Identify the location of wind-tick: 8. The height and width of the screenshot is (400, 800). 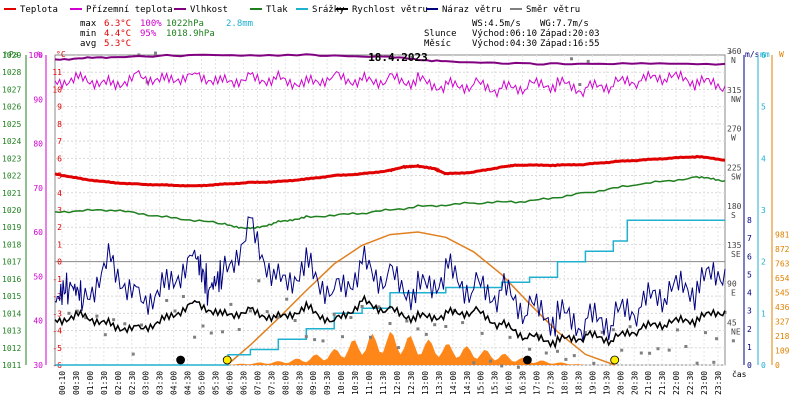
(749, 220).